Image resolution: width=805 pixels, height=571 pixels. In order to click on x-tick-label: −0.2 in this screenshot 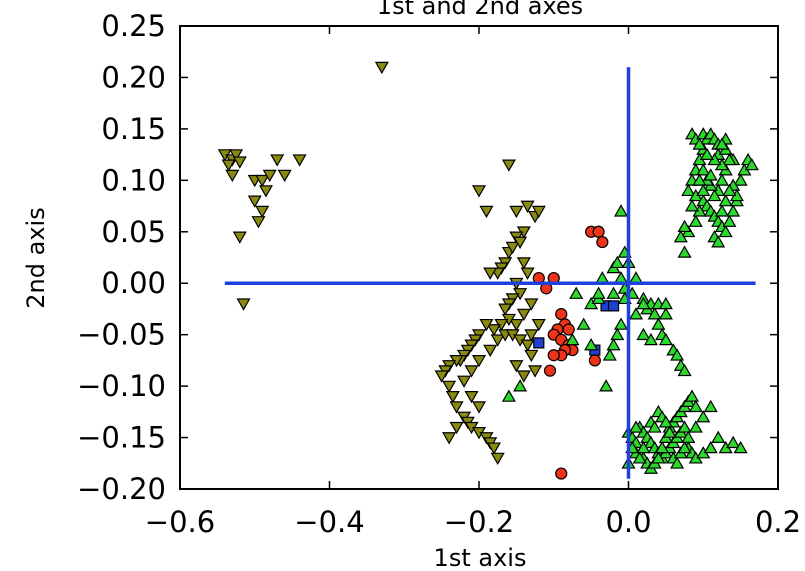, I will do `click(479, 522)`.